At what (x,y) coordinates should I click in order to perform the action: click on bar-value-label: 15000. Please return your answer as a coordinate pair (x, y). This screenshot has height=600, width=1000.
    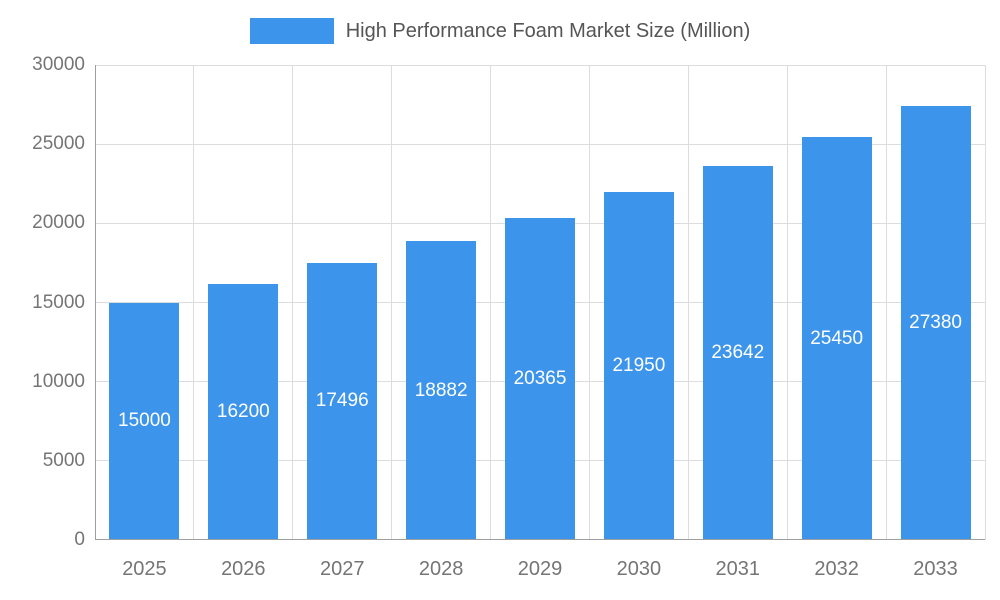
    Looking at the image, I should click on (144, 421).